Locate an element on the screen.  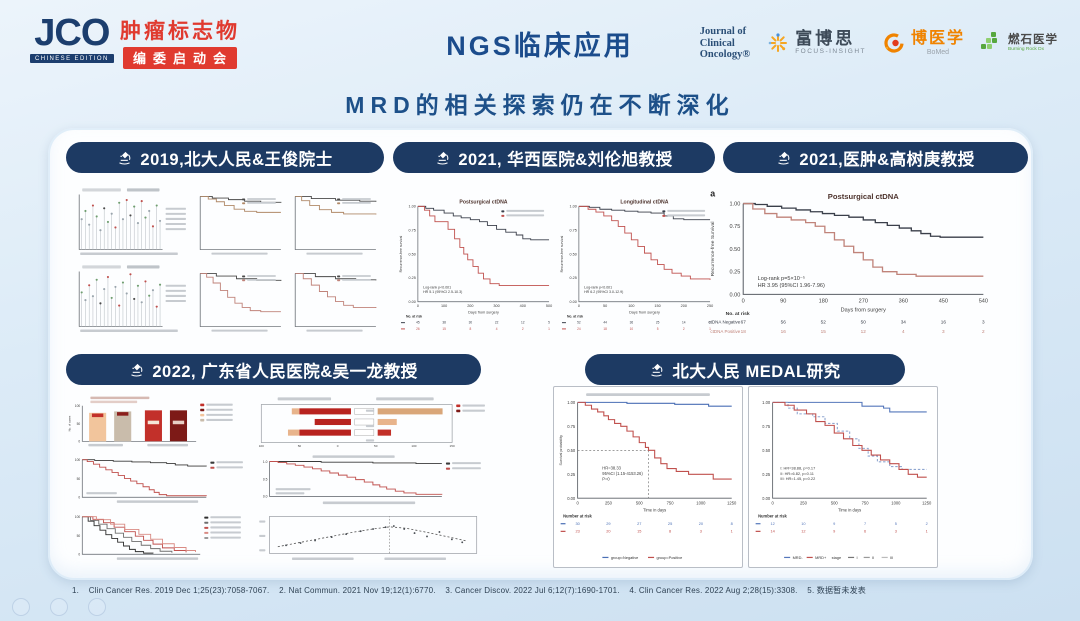
panel-title: 2022, 广东省人民医院&吴一龙教授 is located at coordinates (285, 371).